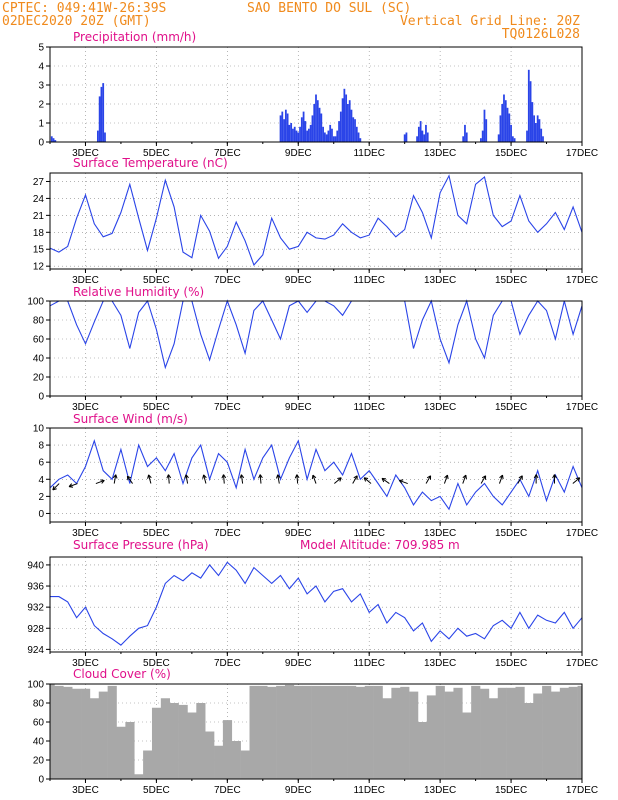  Describe the element at coordinates (582, 407) in the screenshot. I see `rh-xtick-label: 17DEC` at that location.